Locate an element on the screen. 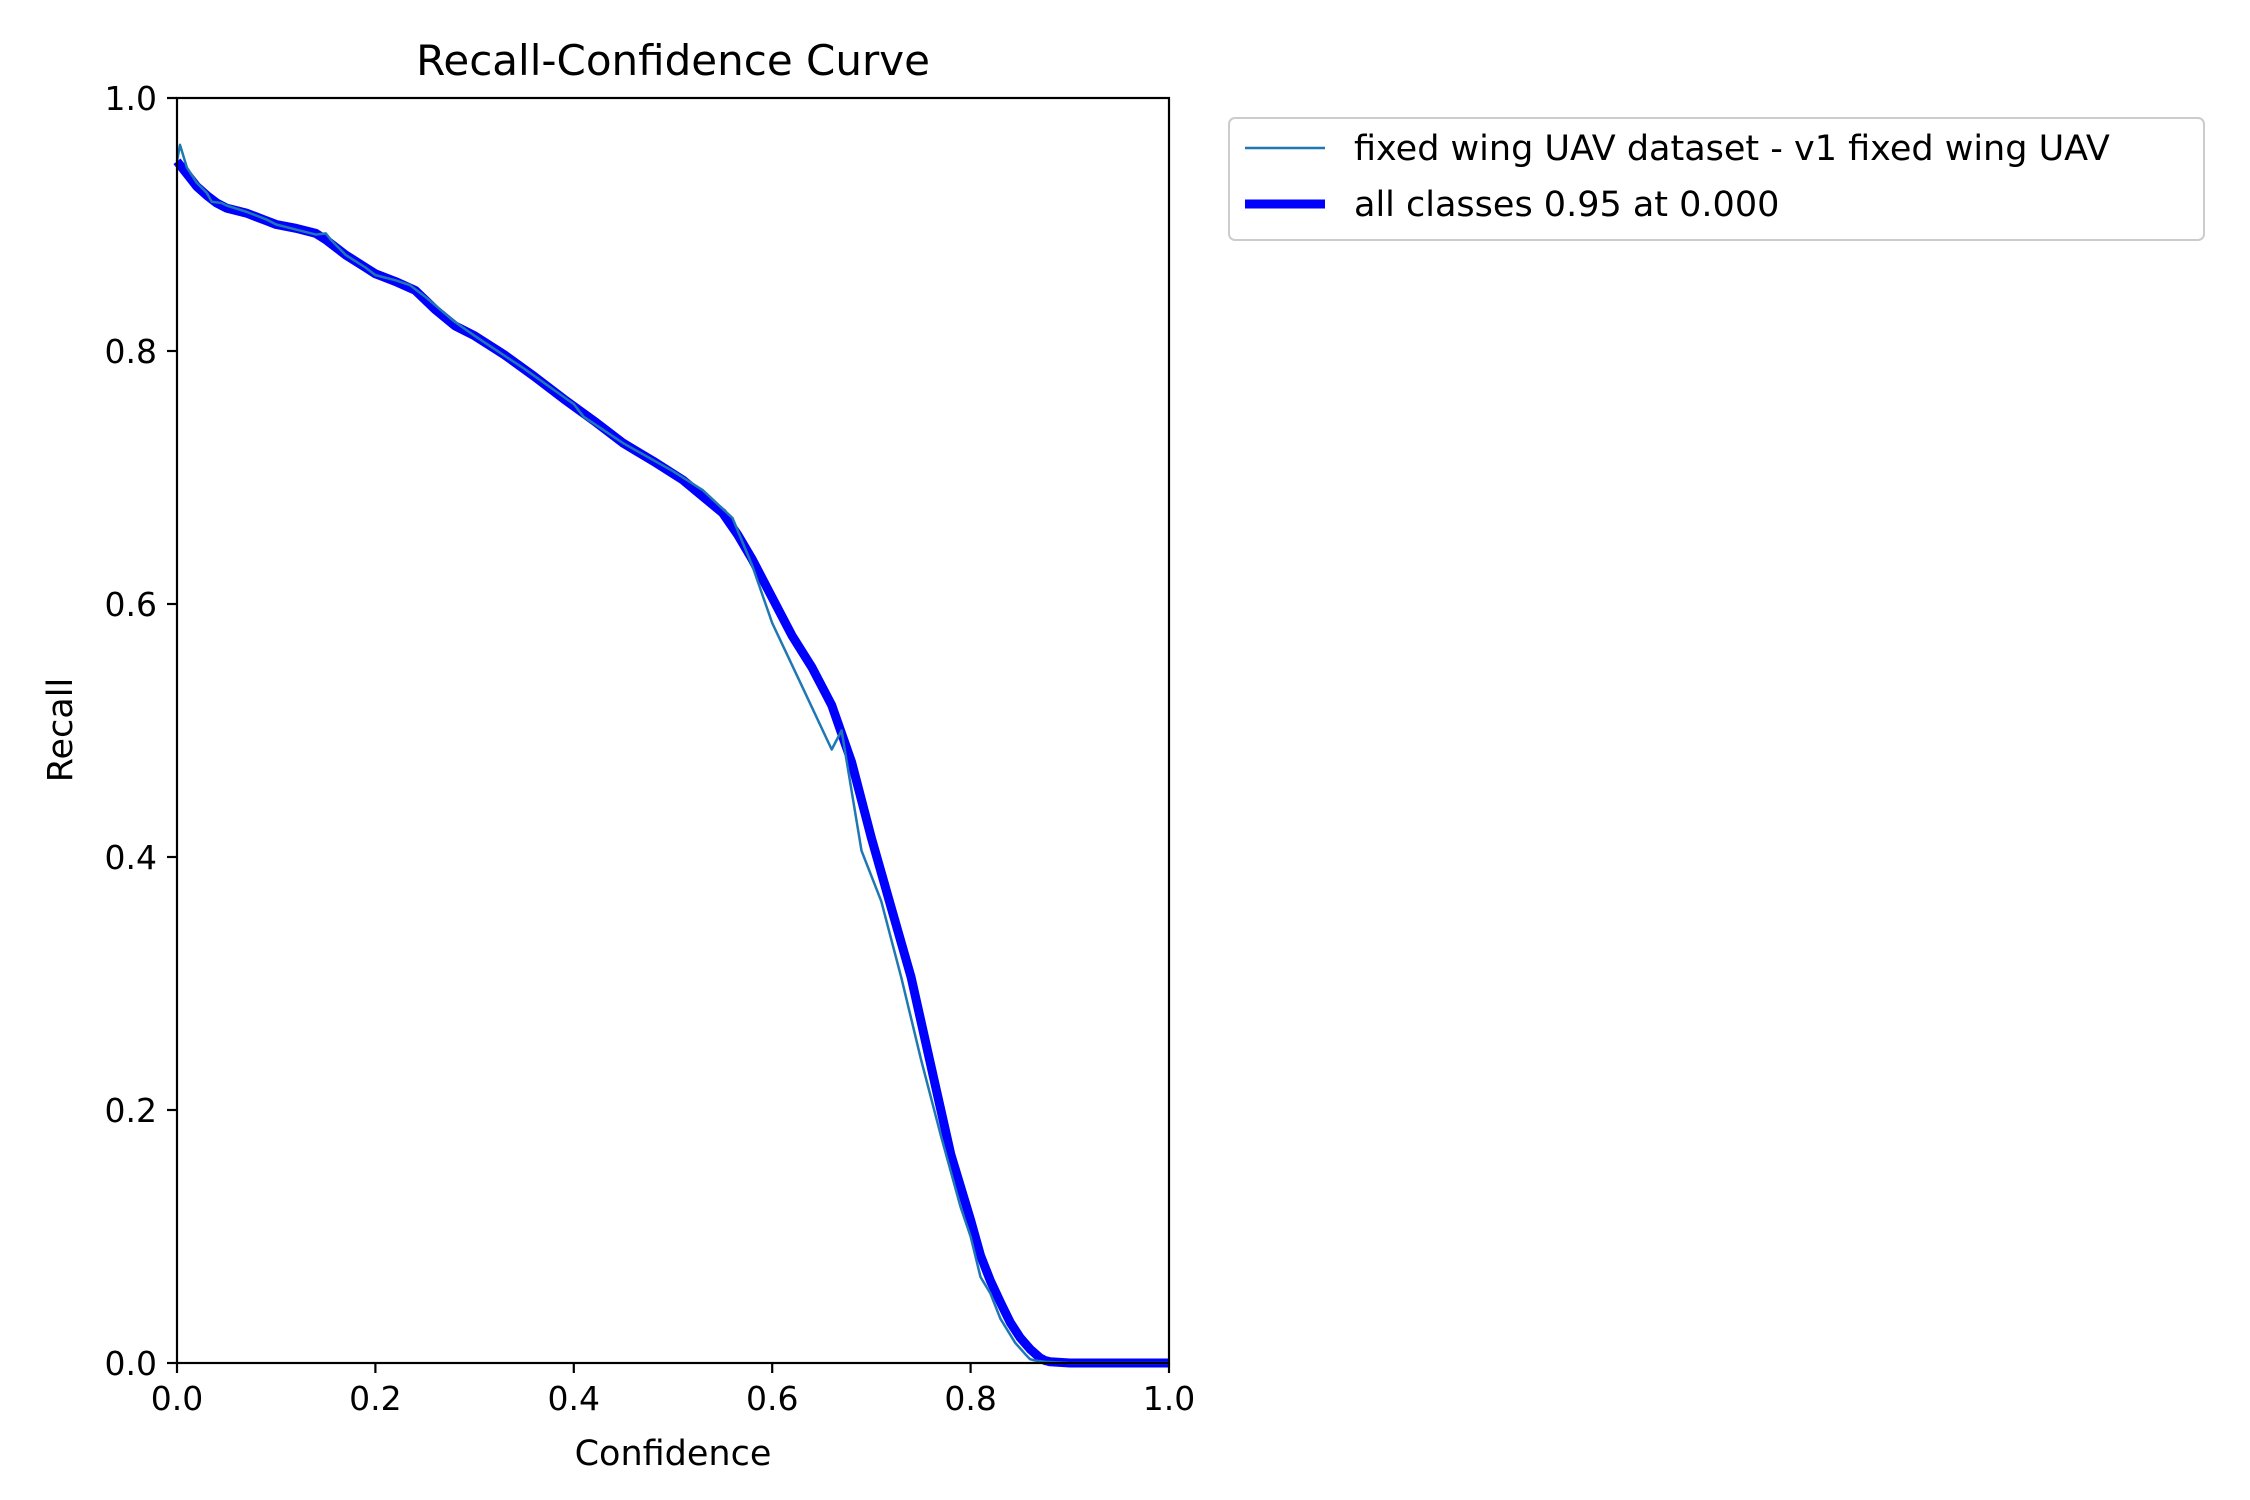 The height and width of the screenshot is (1500, 2250). y-axis-label: Recall is located at coordinates (61, 730).